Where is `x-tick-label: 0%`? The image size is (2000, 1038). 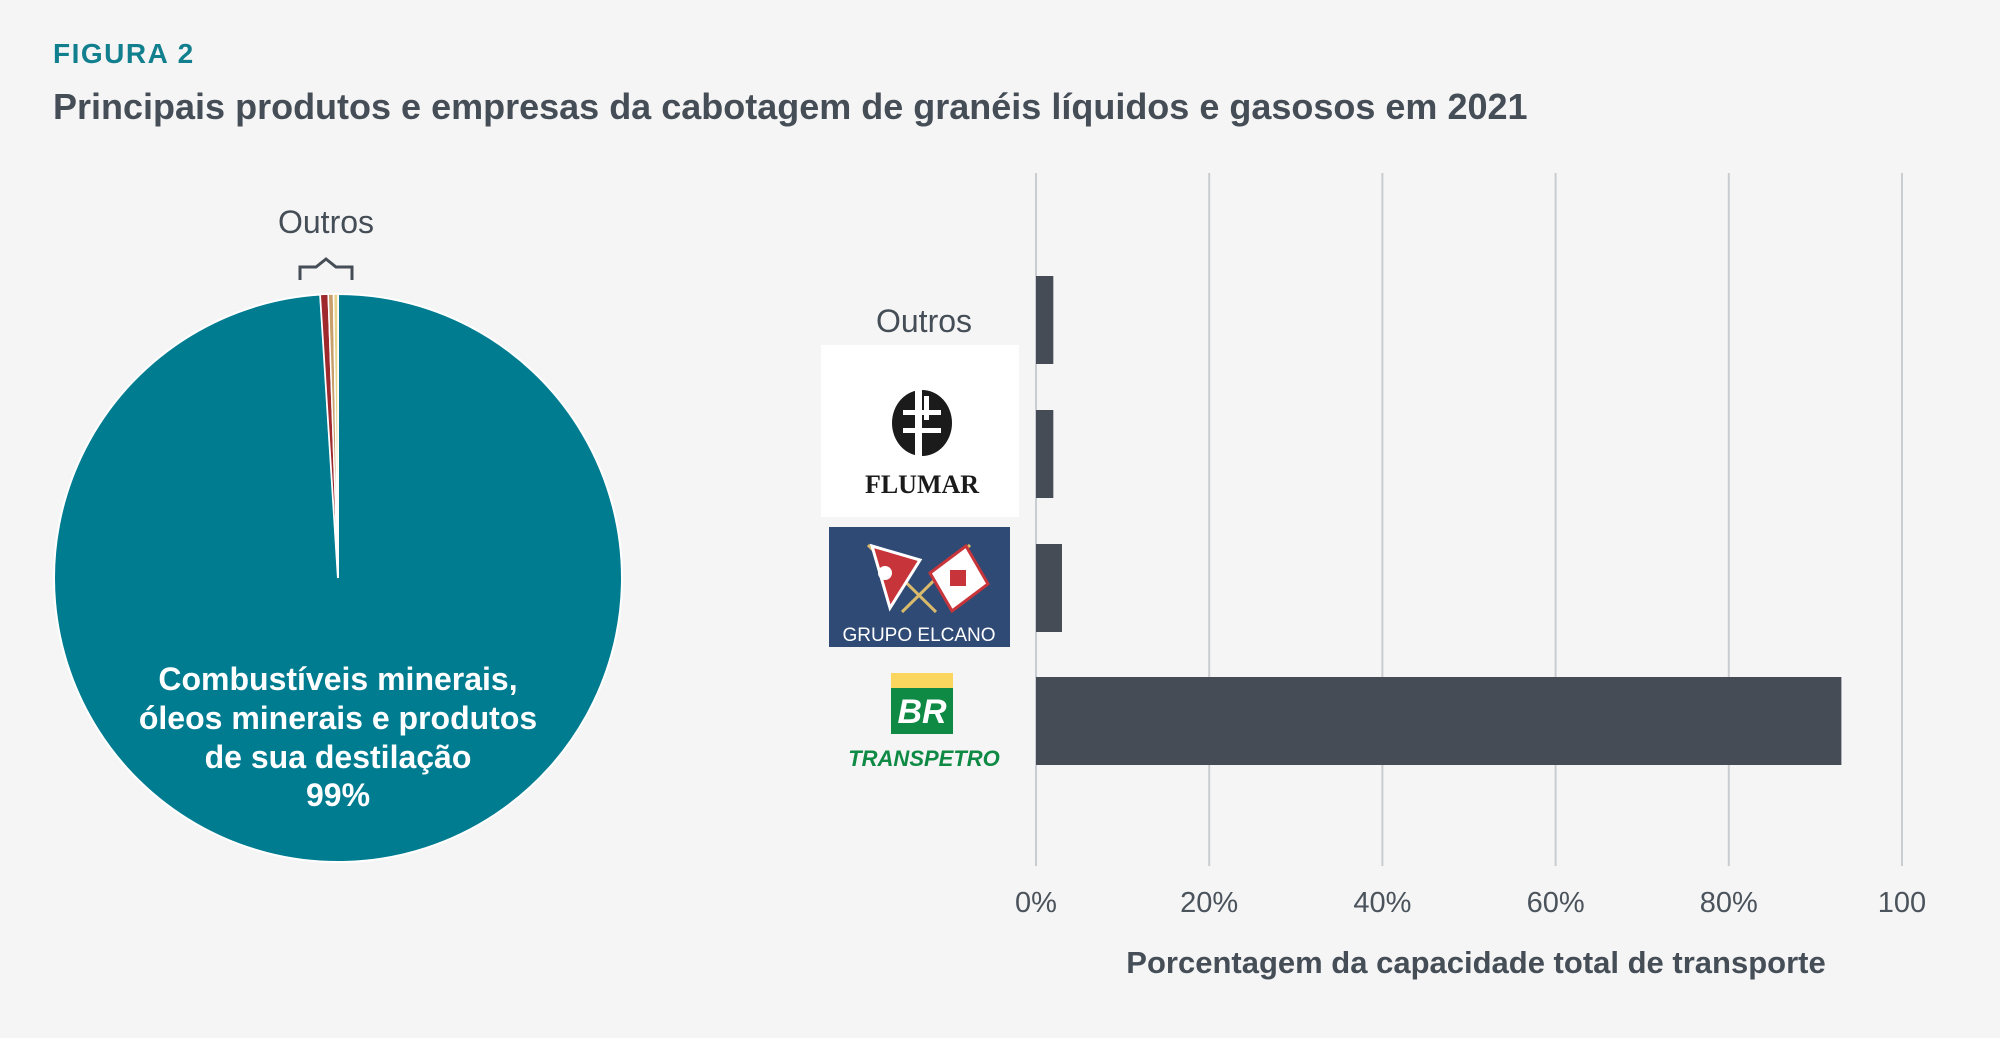 x-tick-label: 0% is located at coordinates (1036, 903).